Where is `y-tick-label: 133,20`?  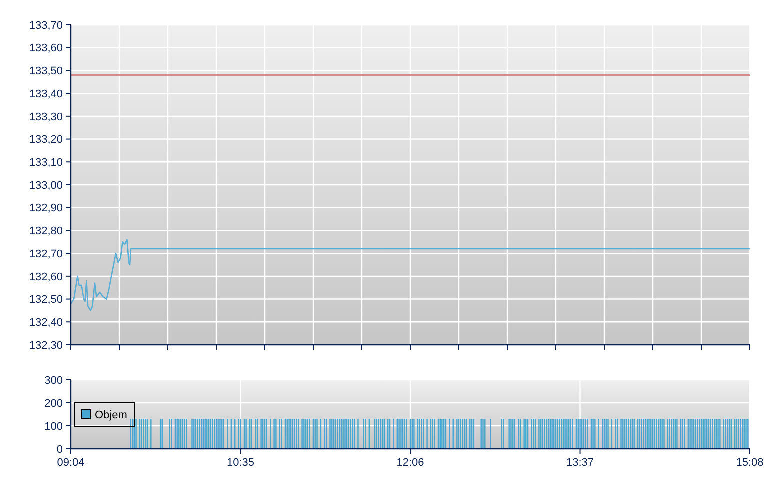 y-tick-label: 133,20 is located at coordinates (46, 140).